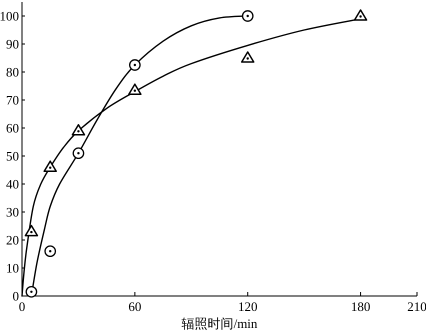 Image resolution: width=426 pixels, height=332 pixels. What do you see at coordinates (416, 306) in the screenshot?
I see `x-tick-label: 210` at bounding box center [416, 306].